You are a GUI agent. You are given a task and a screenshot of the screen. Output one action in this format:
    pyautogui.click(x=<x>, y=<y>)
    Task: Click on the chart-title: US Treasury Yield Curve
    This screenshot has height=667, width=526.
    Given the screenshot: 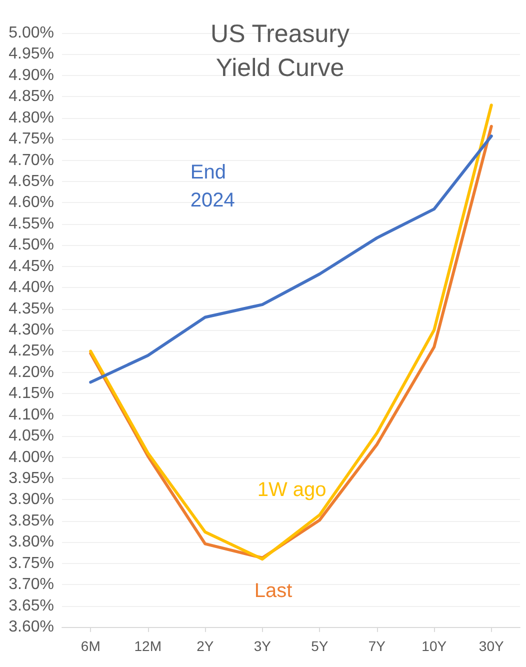 What is the action you would take?
    pyautogui.click(x=280, y=51)
    